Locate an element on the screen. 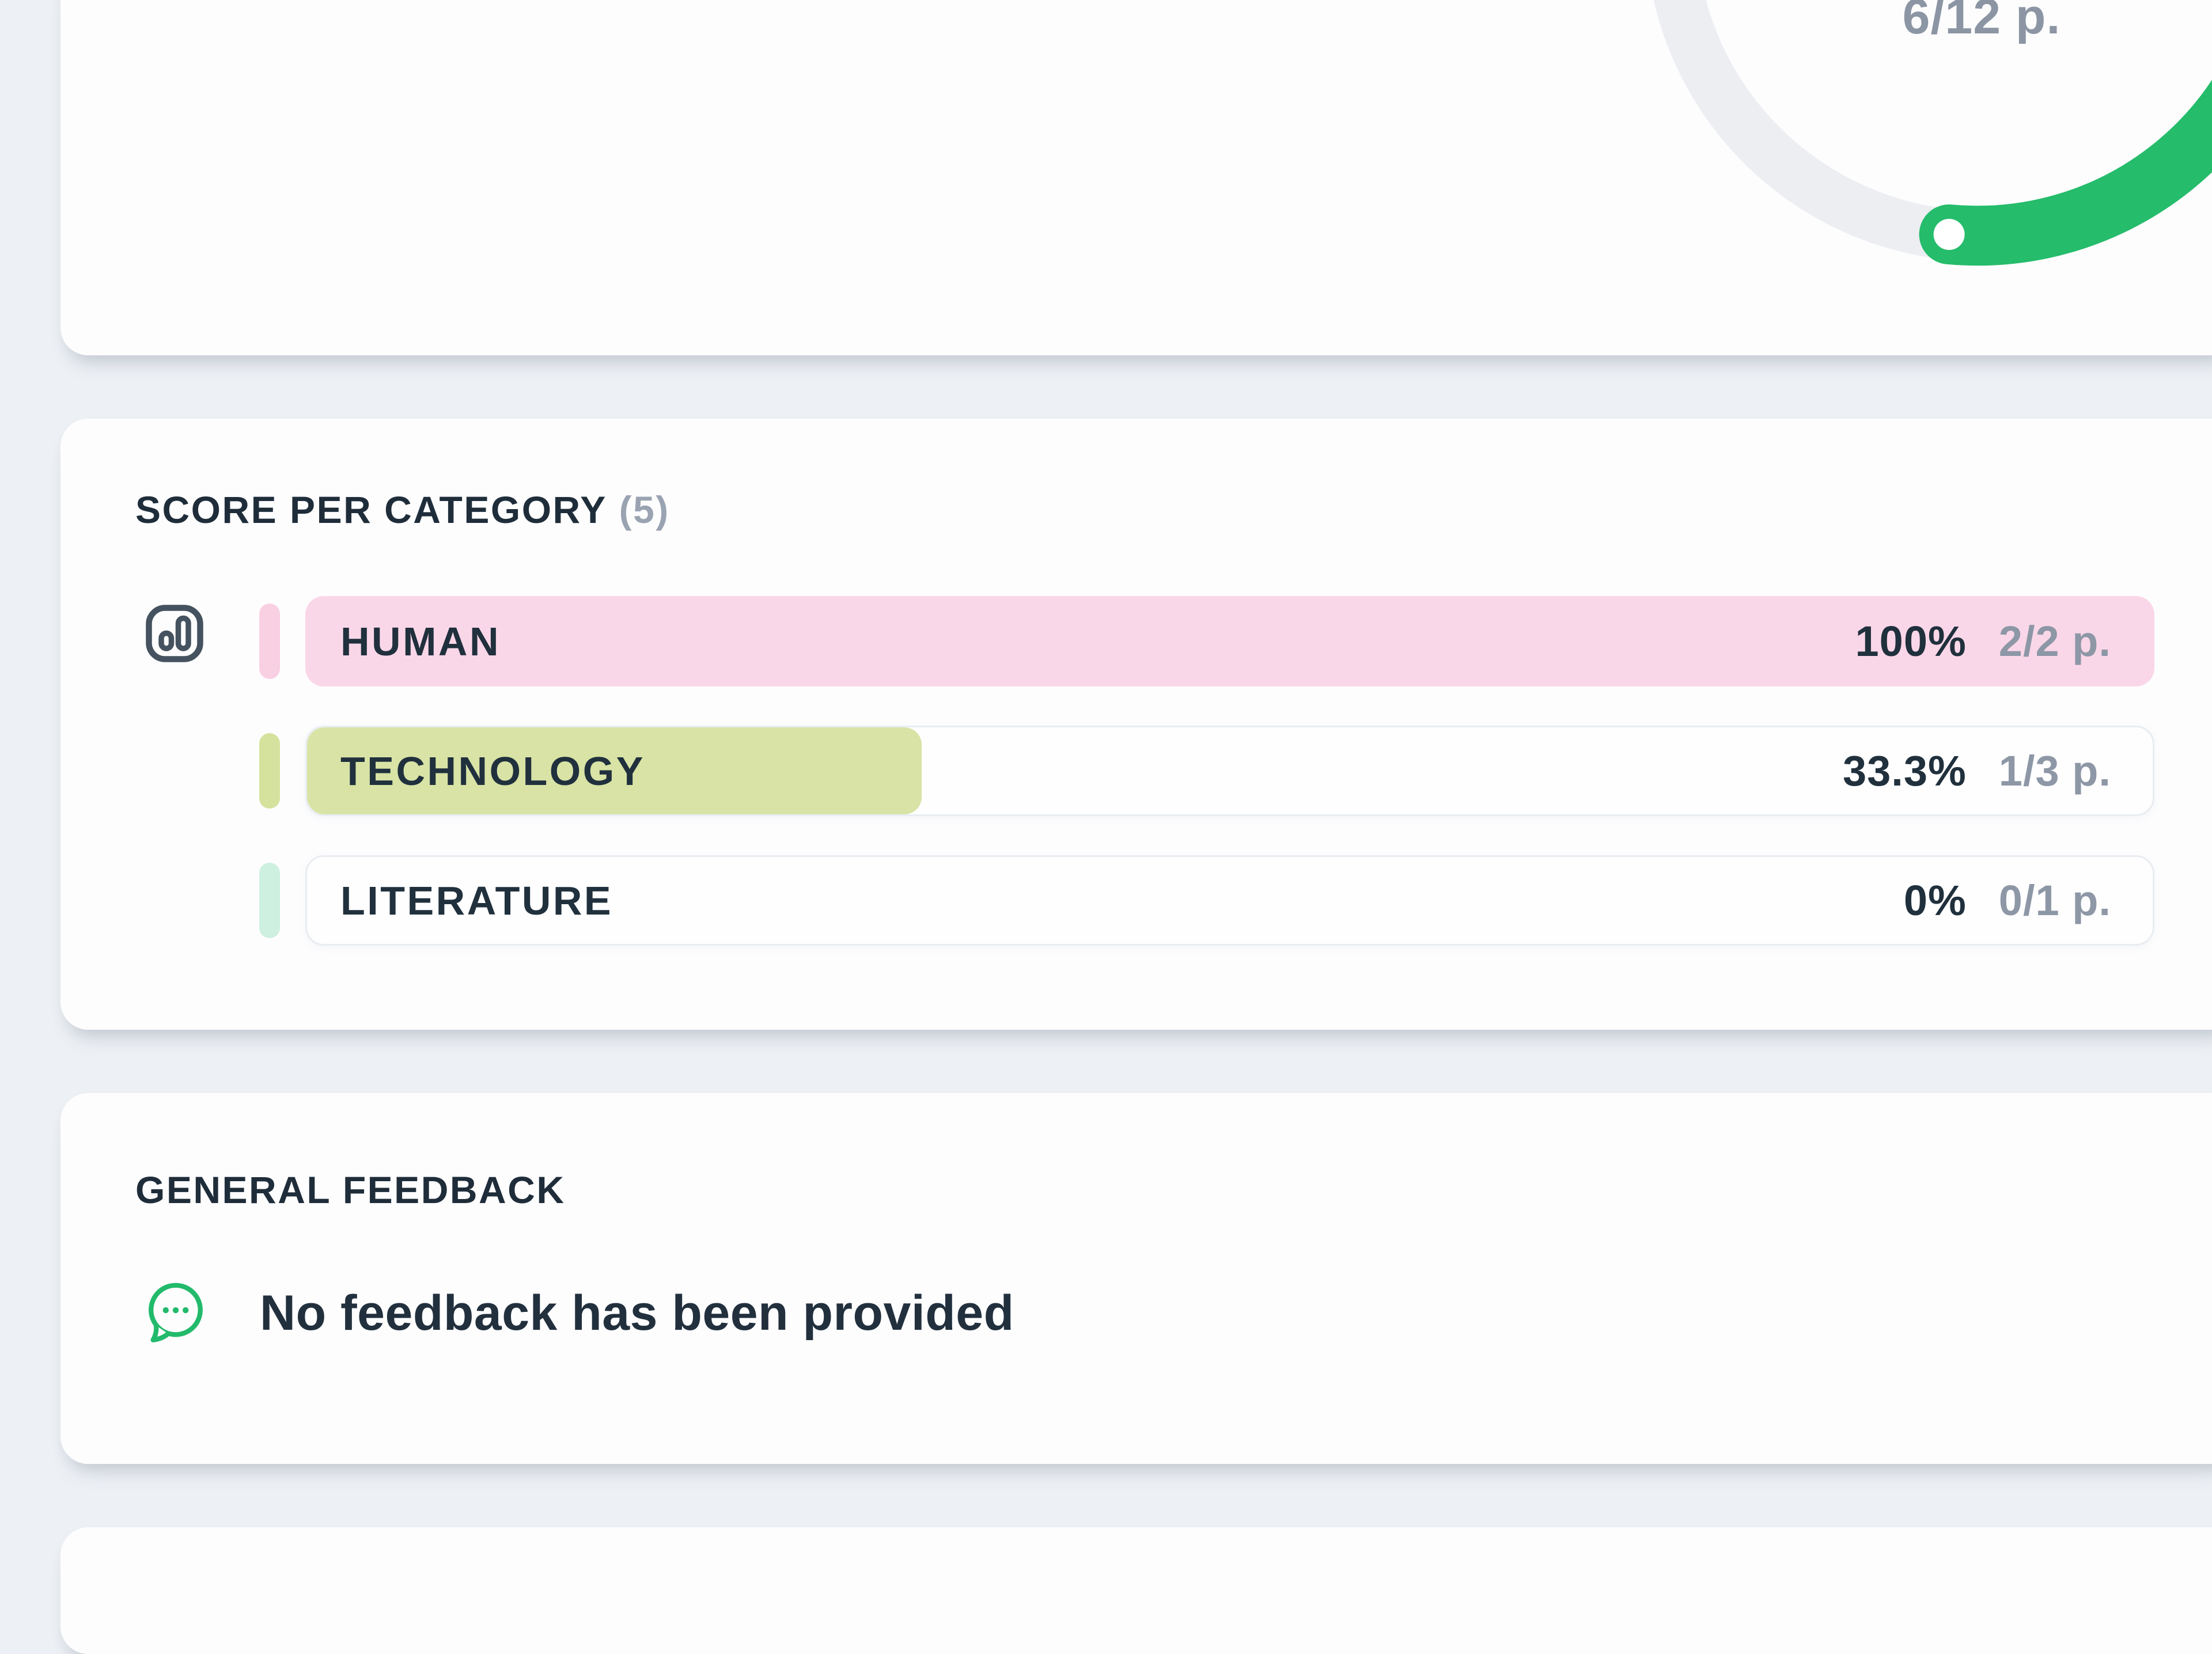 The height and width of the screenshot is (1654, 2212). category-points: 2/2 p. is located at coordinates (2054, 641).